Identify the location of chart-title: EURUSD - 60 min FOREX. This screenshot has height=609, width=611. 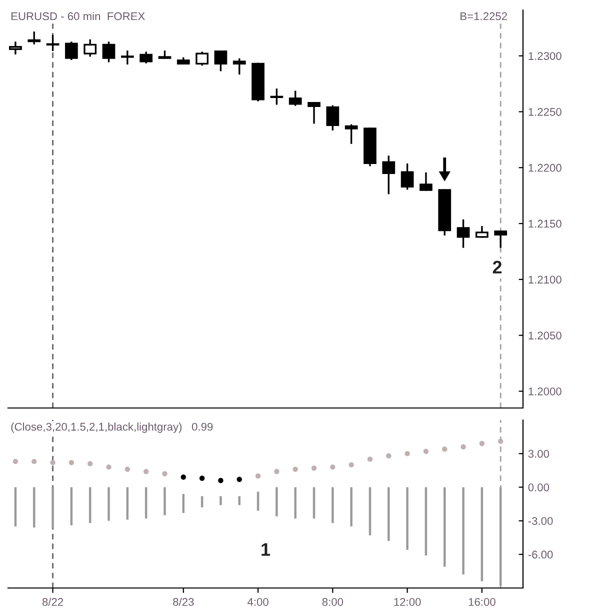
(78, 16).